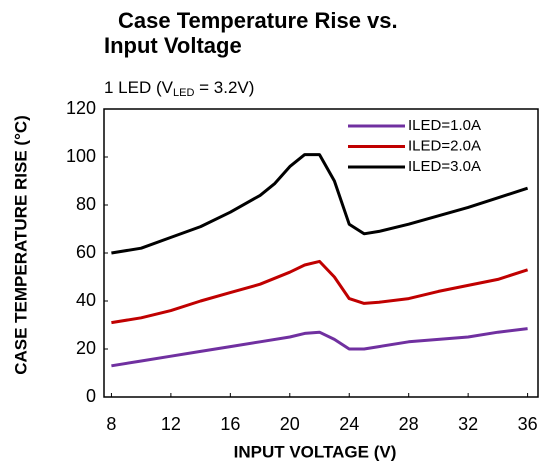 The height and width of the screenshot is (468, 553). Describe the element at coordinates (230, 424) in the screenshot. I see `x-tick-label: 16` at that location.